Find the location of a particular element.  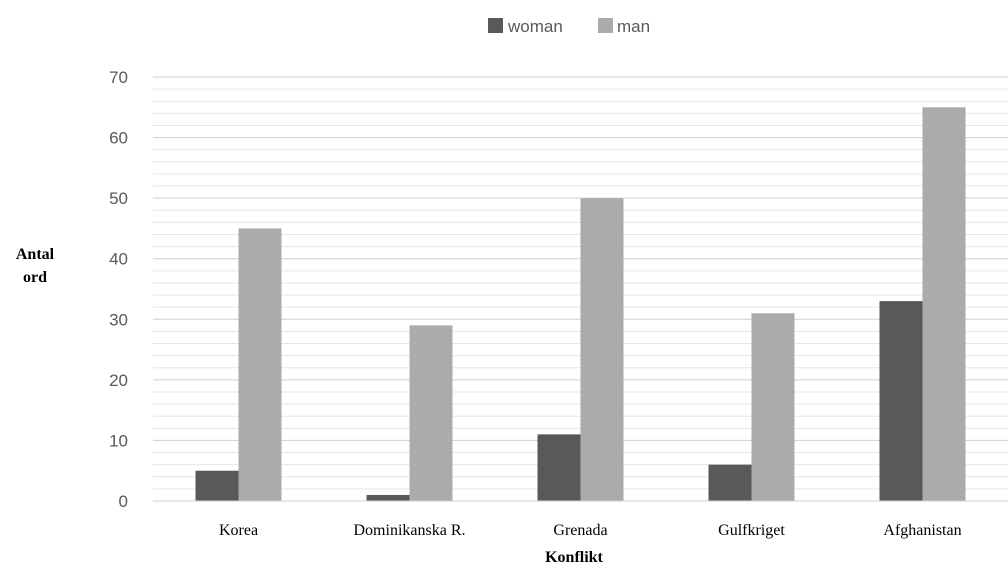

bar-man-gulfkriget is located at coordinates (773, 407).